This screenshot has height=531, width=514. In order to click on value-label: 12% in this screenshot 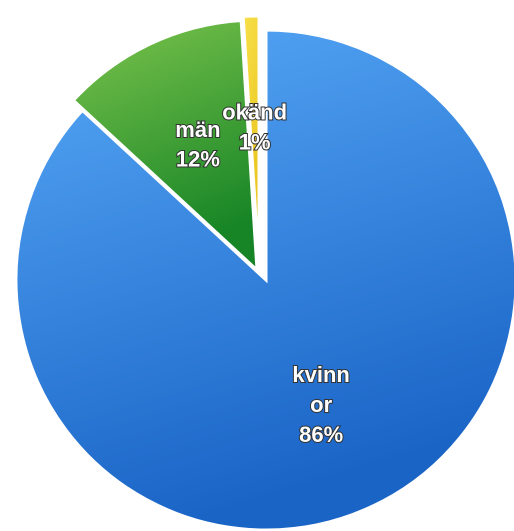, I will do `click(198, 159)`.